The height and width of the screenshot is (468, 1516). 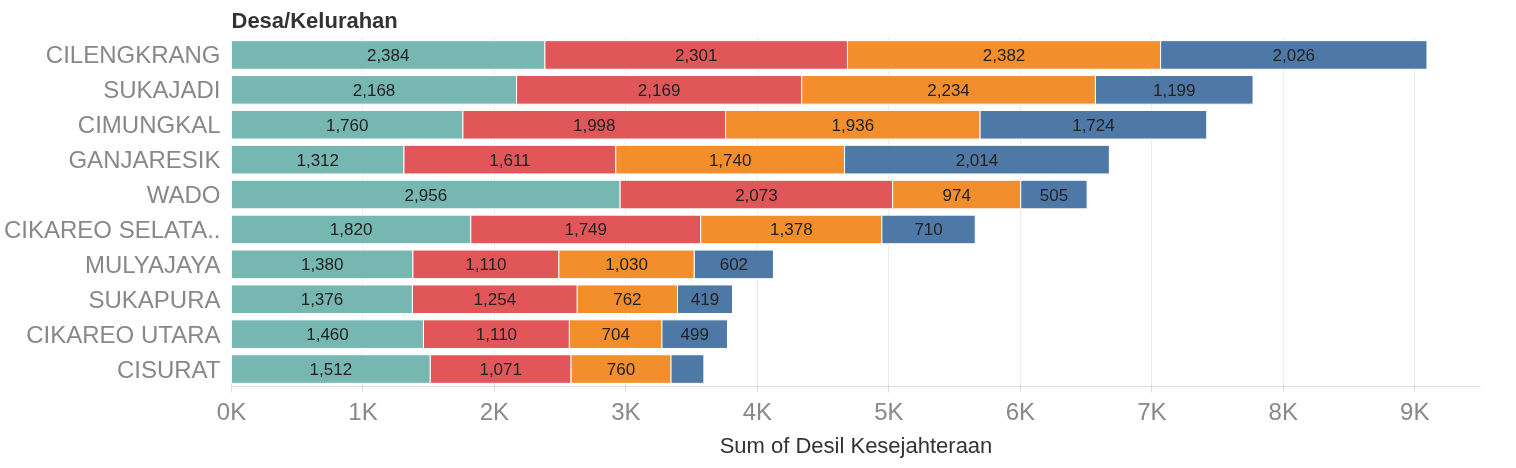 What do you see at coordinates (363, 411) in the screenshot?
I see `x-tick-label: 1K` at bounding box center [363, 411].